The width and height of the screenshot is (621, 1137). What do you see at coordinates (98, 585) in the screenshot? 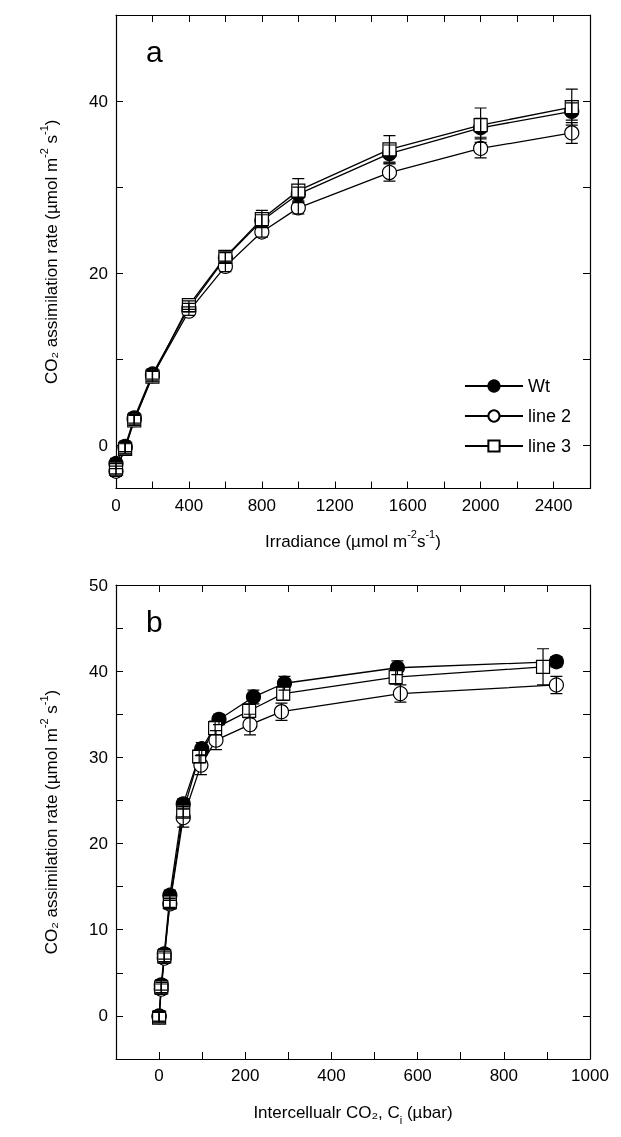
I see `y-tick-label: 50` at bounding box center [98, 585].